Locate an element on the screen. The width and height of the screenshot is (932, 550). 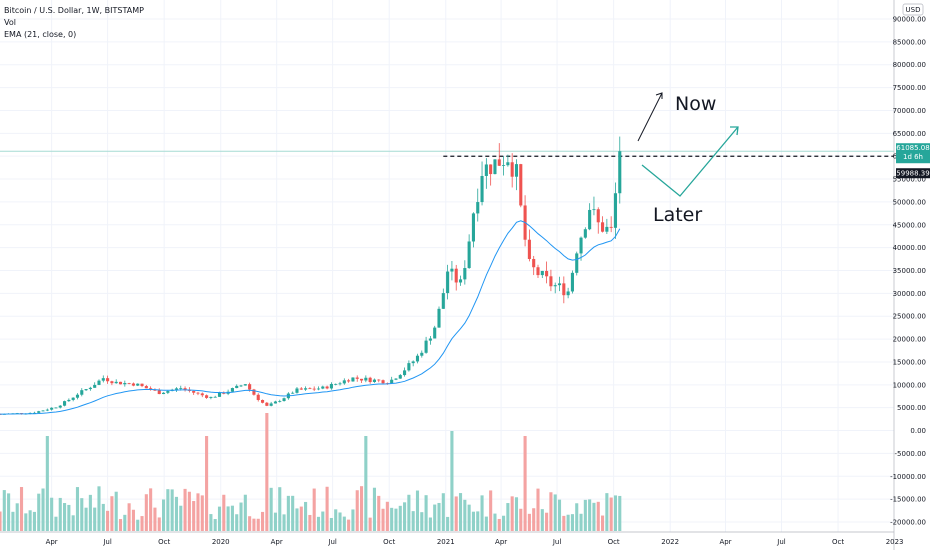
time-tick-label: 2021 is located at coordinates (446, 542).